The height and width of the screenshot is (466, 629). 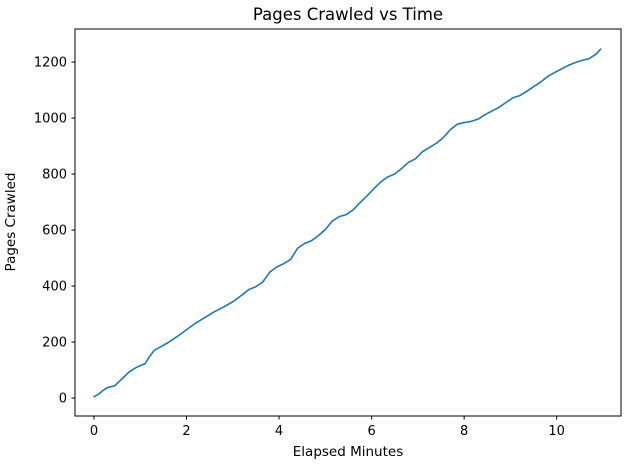 I want to click on x-axis-ticks: 0 2 4 6 8 10, so click(x=327, y=427).